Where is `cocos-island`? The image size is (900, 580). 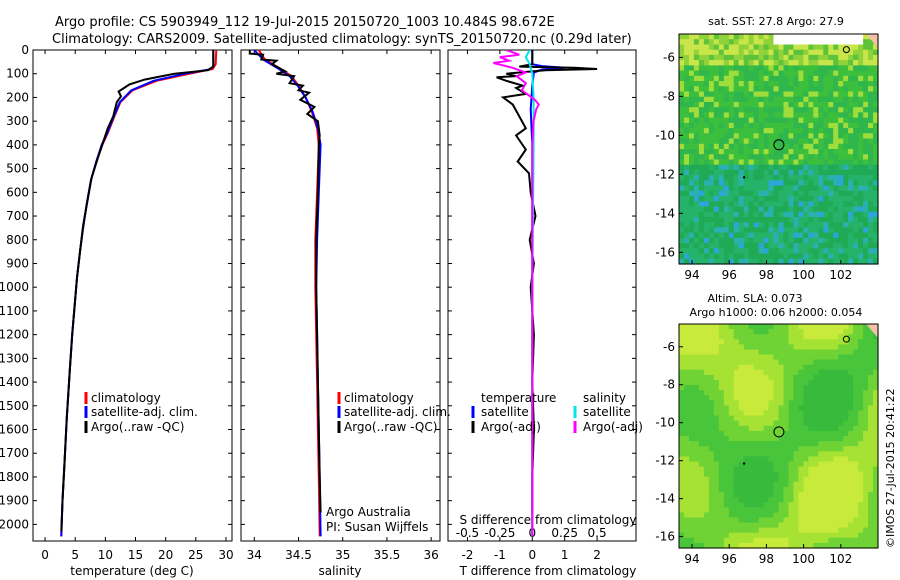
cocos-island is located at coordinates (744, 177).